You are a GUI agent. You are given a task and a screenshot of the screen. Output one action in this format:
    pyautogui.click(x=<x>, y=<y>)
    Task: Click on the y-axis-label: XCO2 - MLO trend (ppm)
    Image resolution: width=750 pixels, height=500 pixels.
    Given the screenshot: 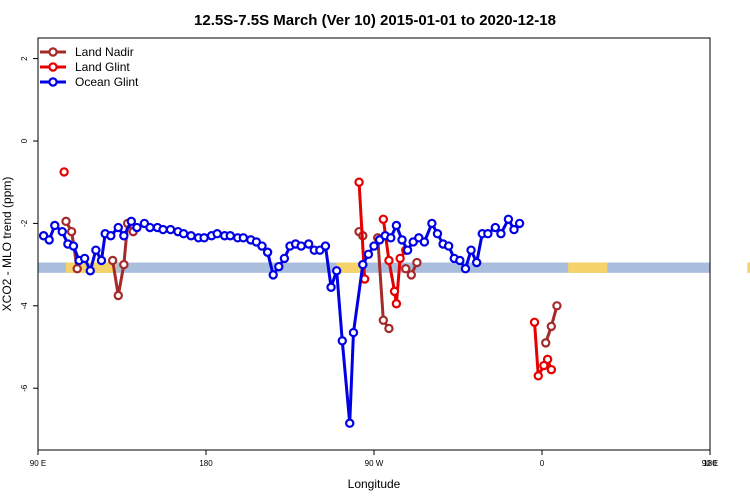 What is the action you would take?
    pyautogui.click(x=7, y=244)
    